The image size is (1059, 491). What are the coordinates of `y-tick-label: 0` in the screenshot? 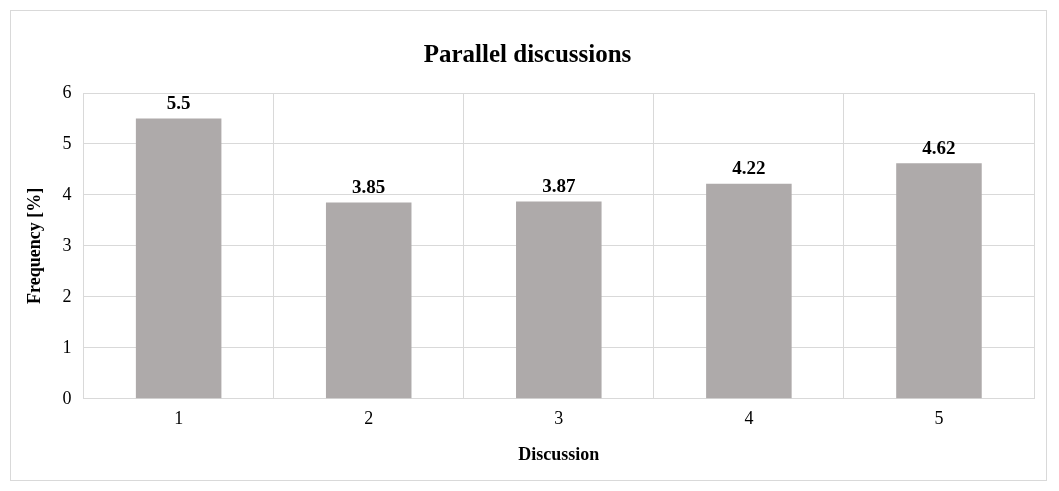 It's located at (67, 397).